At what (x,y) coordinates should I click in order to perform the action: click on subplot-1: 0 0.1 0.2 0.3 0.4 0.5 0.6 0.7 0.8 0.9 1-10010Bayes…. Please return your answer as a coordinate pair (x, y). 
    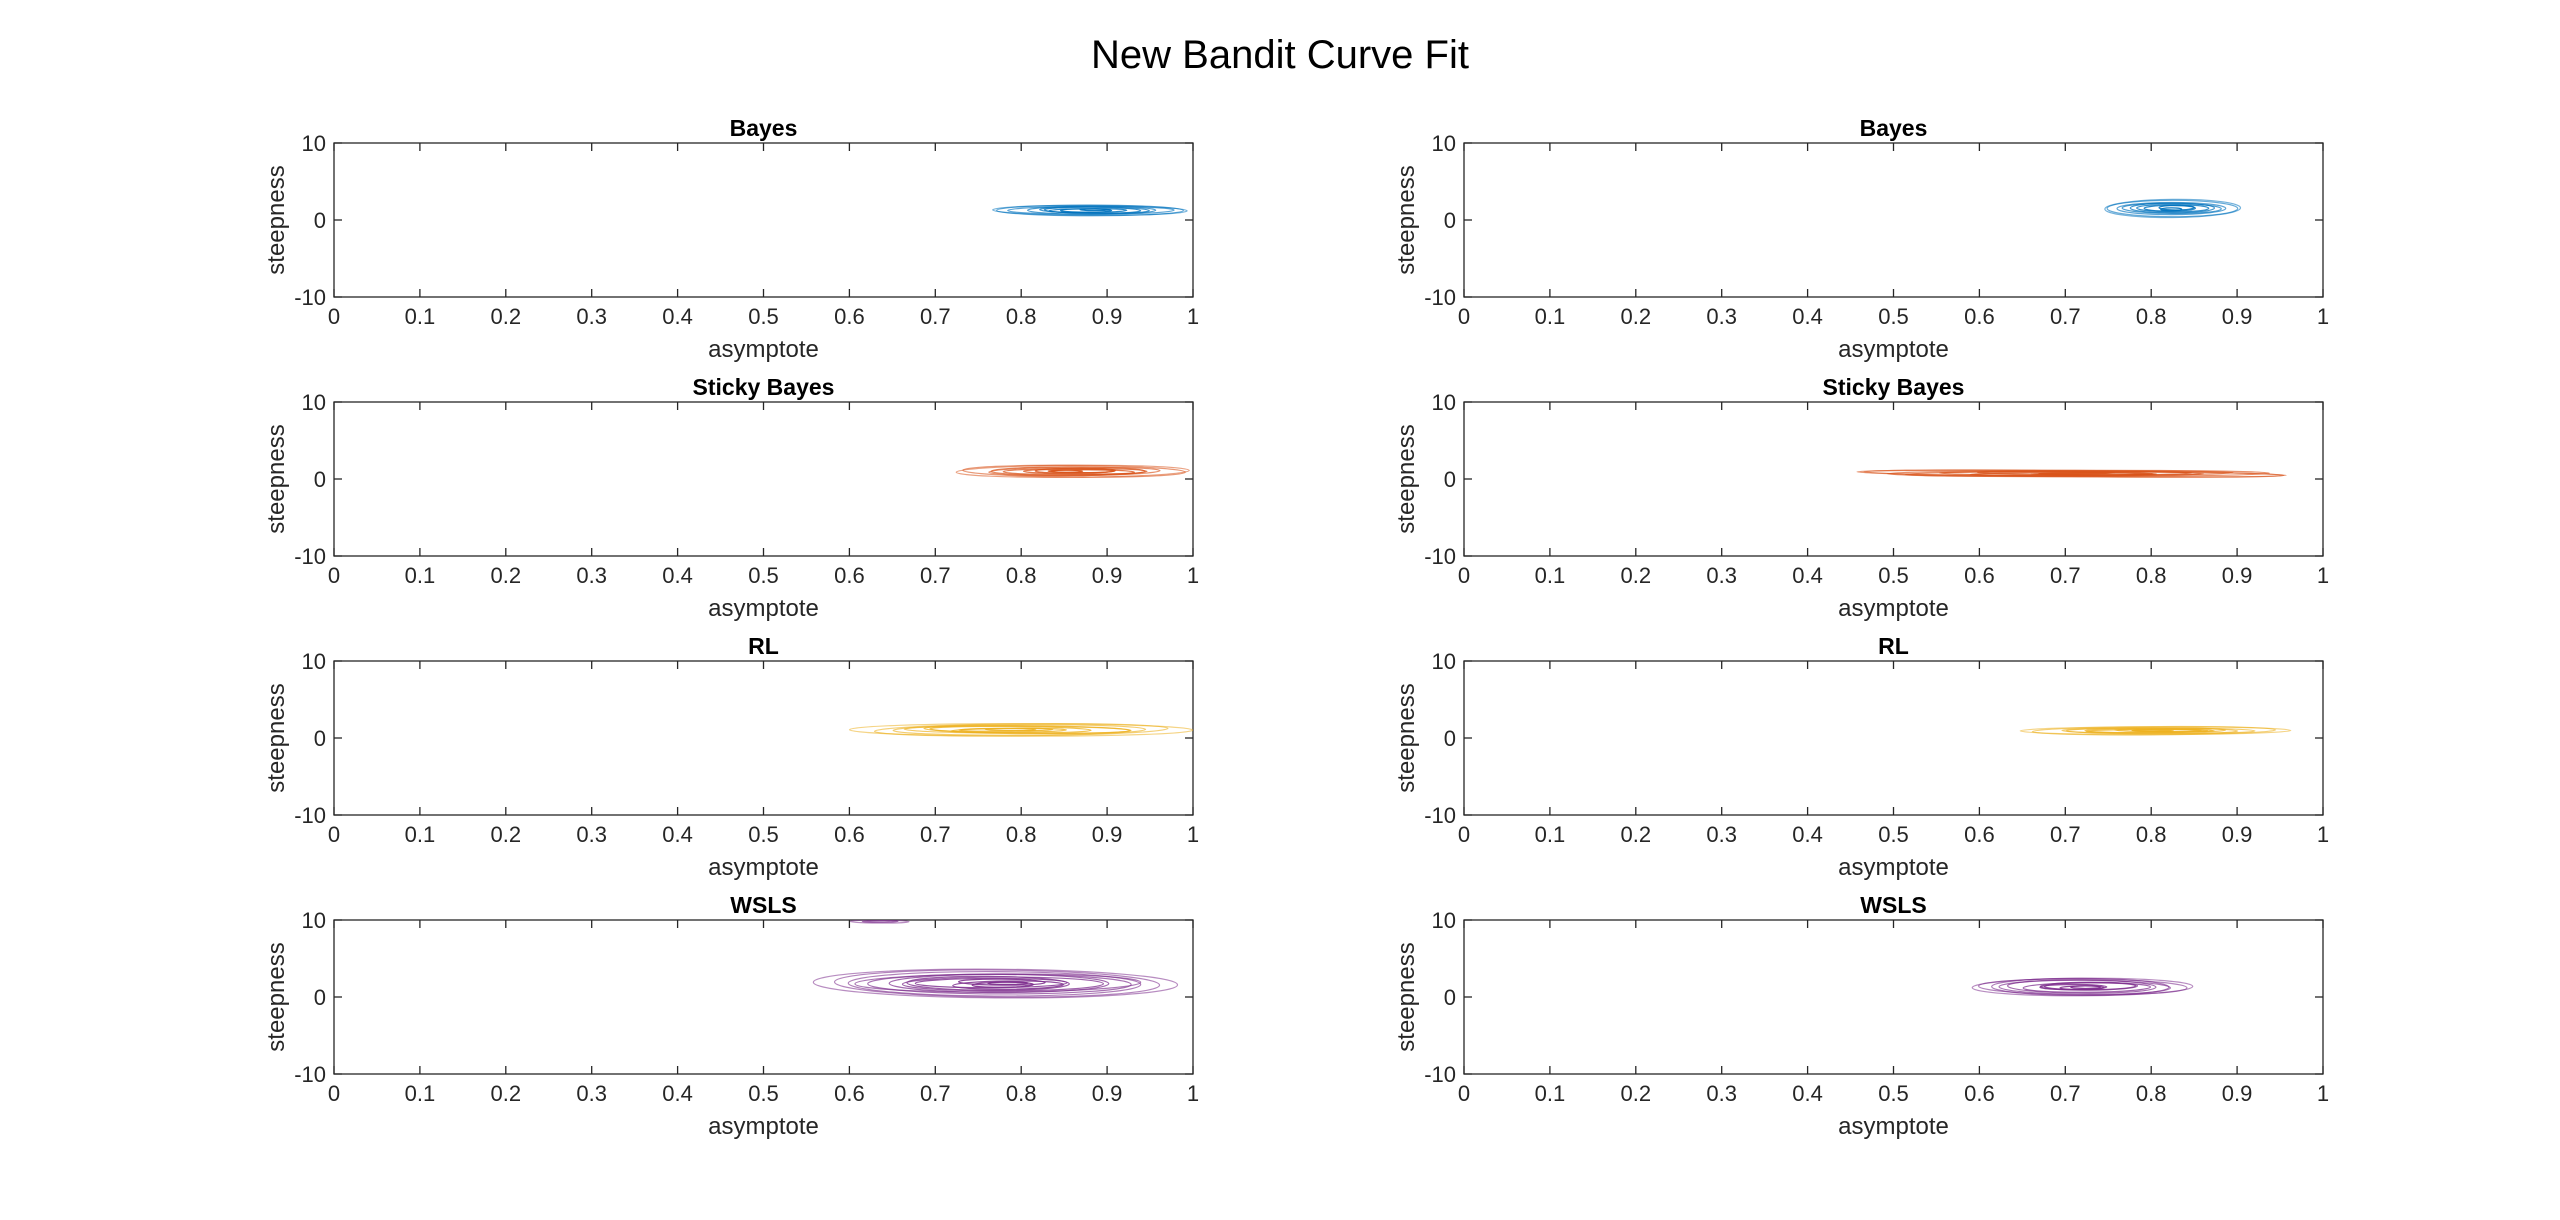
    Looking at the image, I should click on (731, 239).